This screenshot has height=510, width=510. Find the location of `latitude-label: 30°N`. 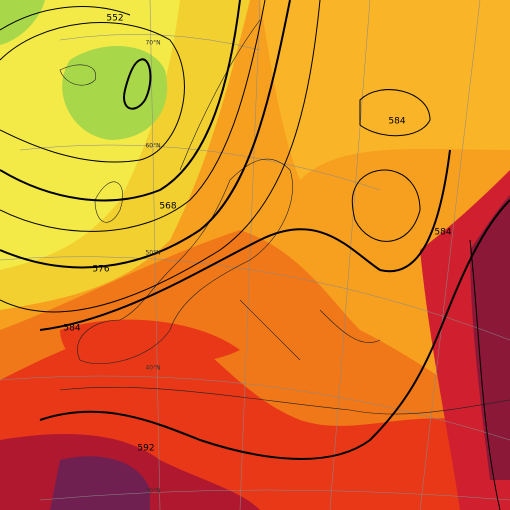

latitude-label: 30°N is located at coordinates (152, 491).